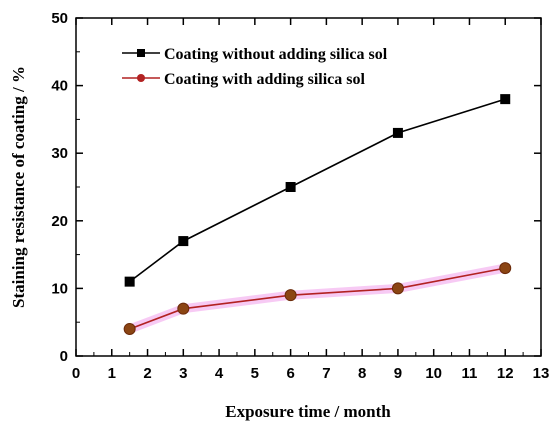 The image size is (550, 428). What do you see at coordinates (112, 373) in the screenshot?
I see `x-tick-label: 1` at bounding box center [112, 373].